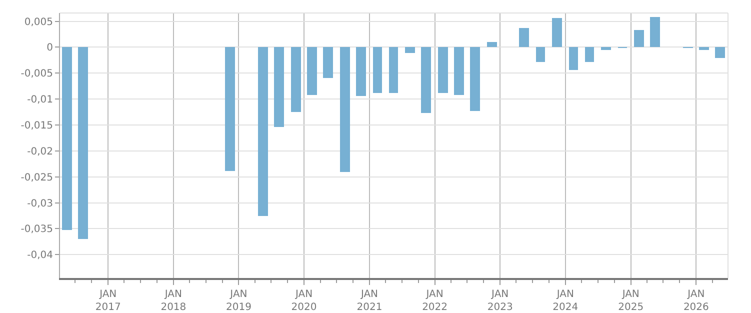 This screenshot has height=313, width=751. Describe the element at coordinates (40, 100) in the screenshot. I see `y-tick-label: -0,01` at that location.